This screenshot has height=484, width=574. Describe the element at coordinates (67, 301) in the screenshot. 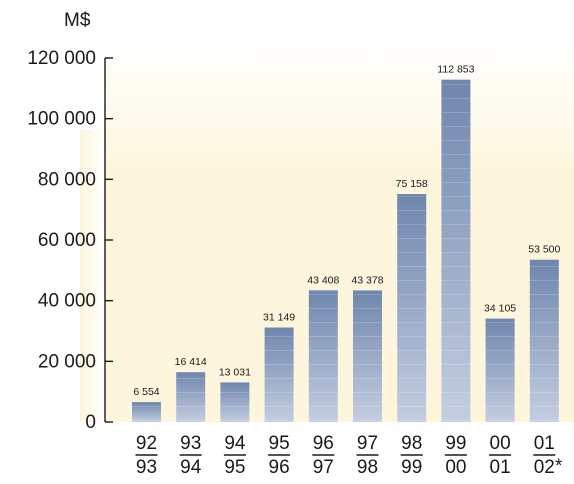

I see `y-tick-label: 40 000` at that location.